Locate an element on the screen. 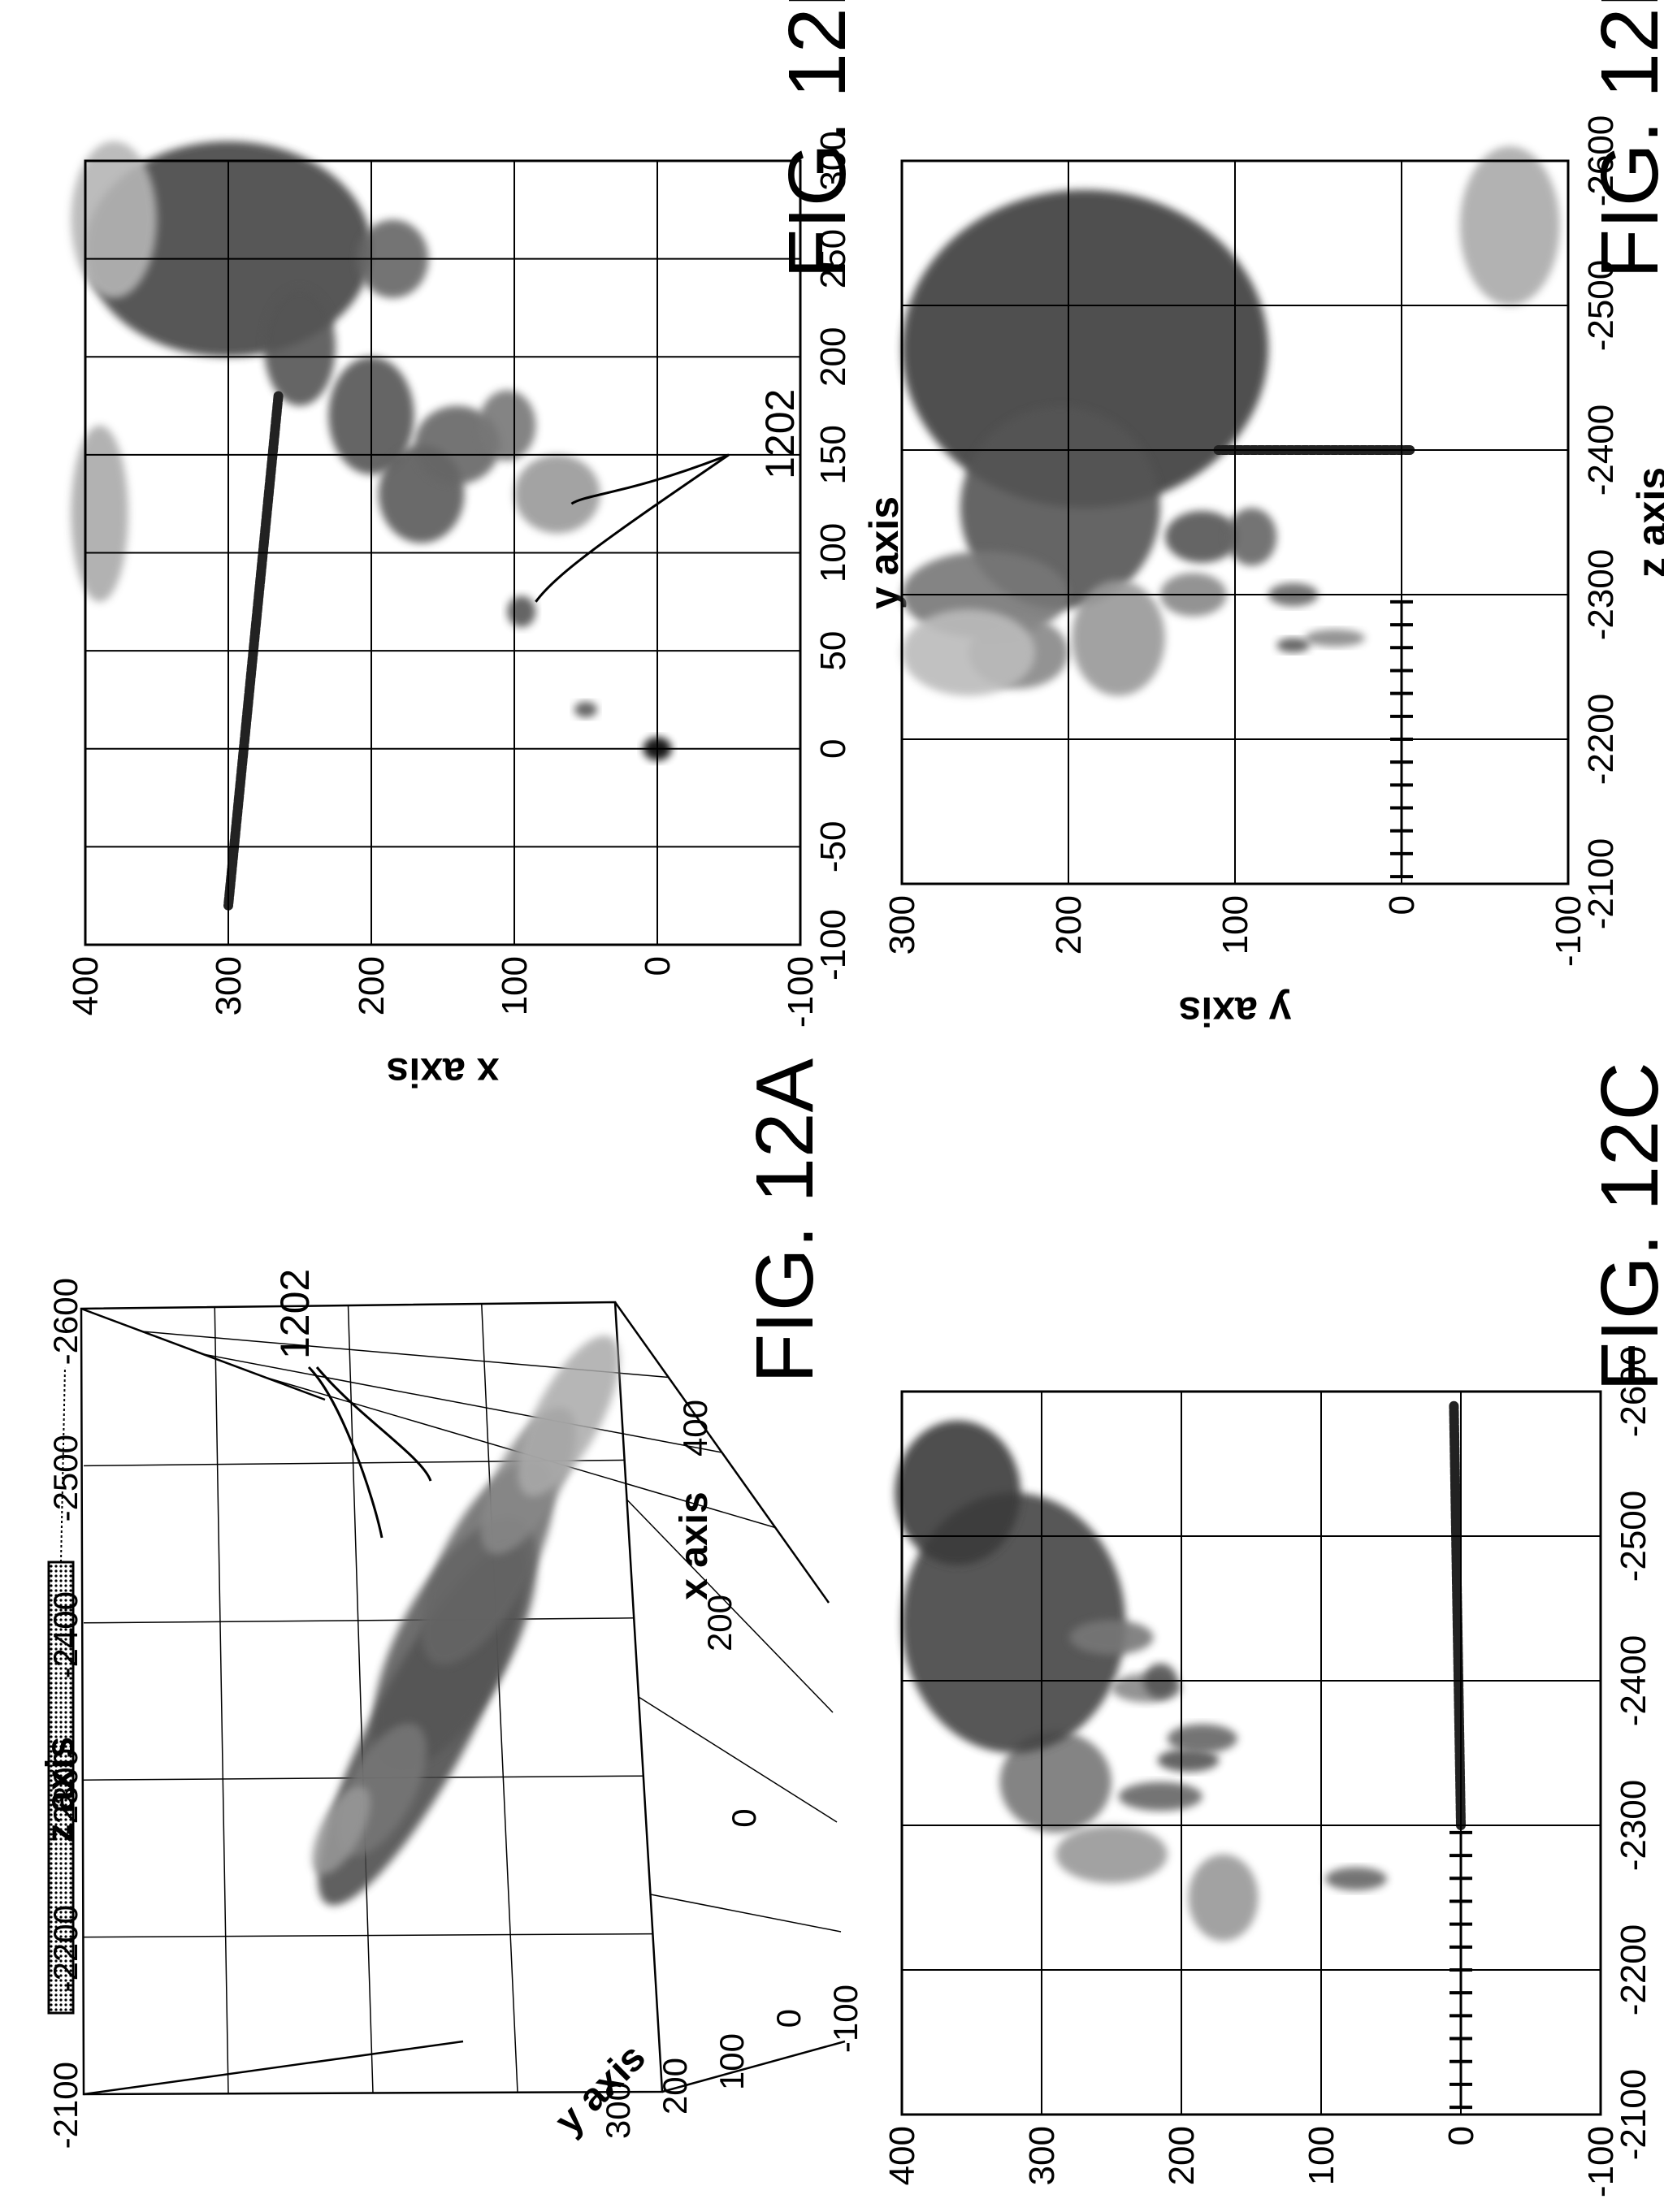 This screenshot has height=2212, width=1664. figure-caption: FIG. 12A is located at coordinates (784, 1220).